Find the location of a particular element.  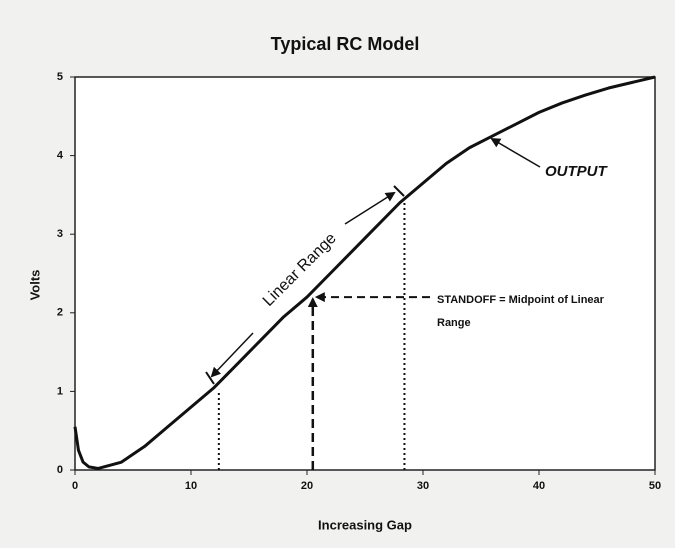

y-tick-label: 1 is located at coordinates (60, 391).